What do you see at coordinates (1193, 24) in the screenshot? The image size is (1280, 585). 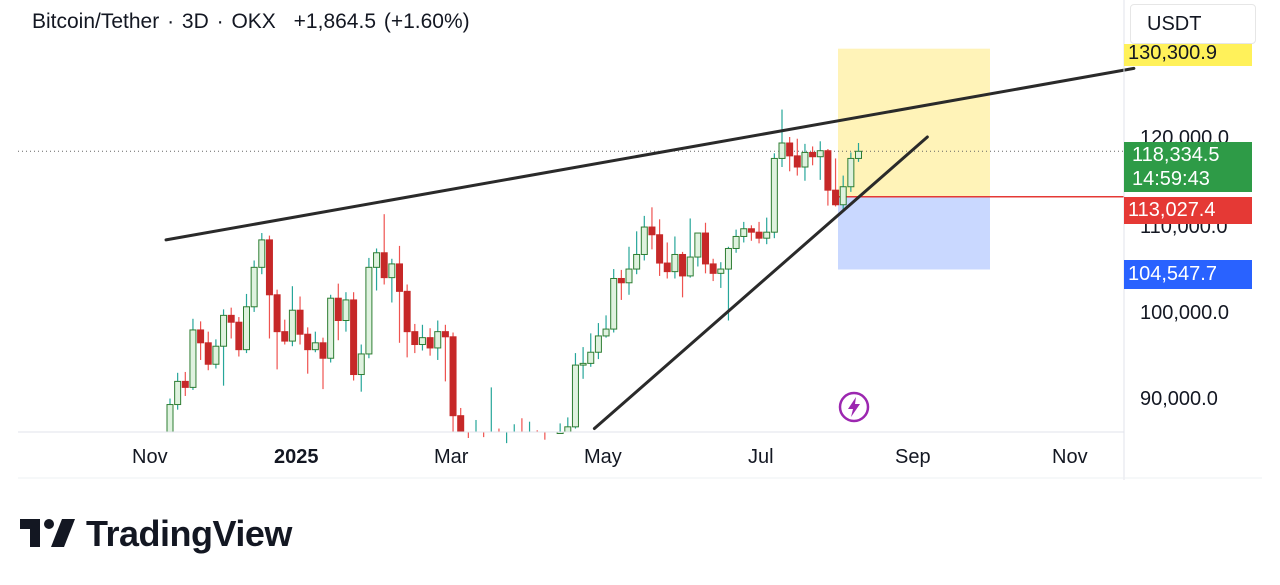 I see `currency-button: USDT` at bounding box center [1193, 24].